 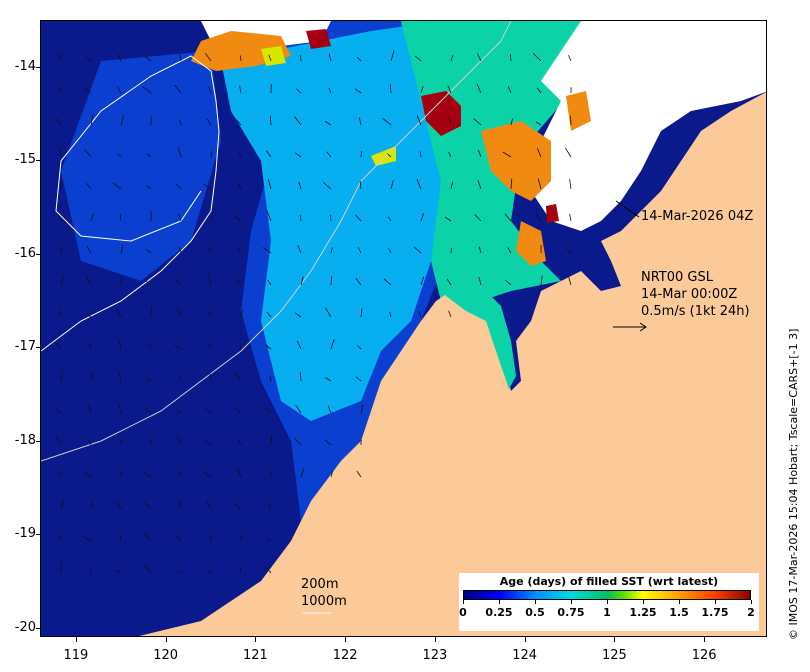 I want to click on no-data-region, so click(x=648, y=126).